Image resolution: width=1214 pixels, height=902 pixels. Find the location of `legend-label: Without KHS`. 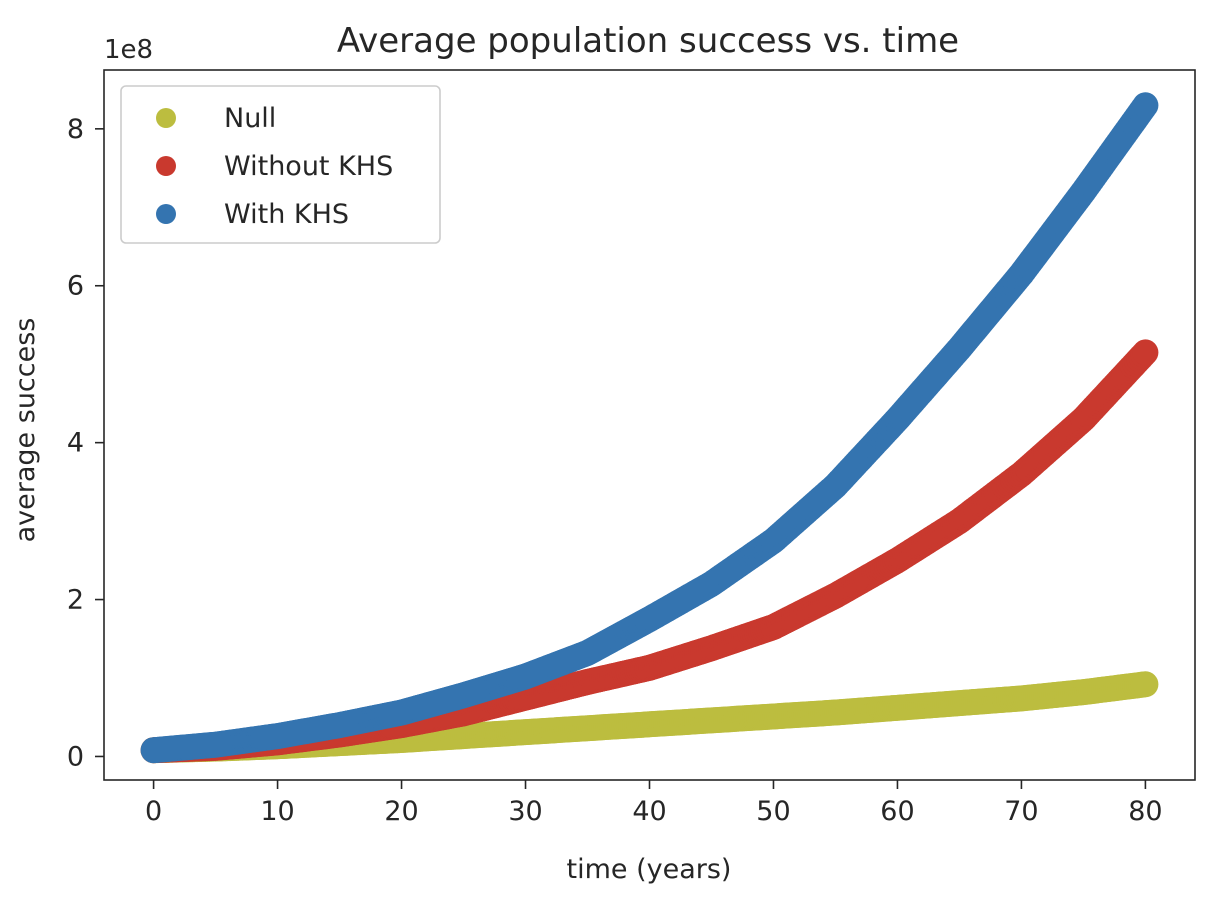

legend-label: Without KHS is located at coordinates (308, 166).